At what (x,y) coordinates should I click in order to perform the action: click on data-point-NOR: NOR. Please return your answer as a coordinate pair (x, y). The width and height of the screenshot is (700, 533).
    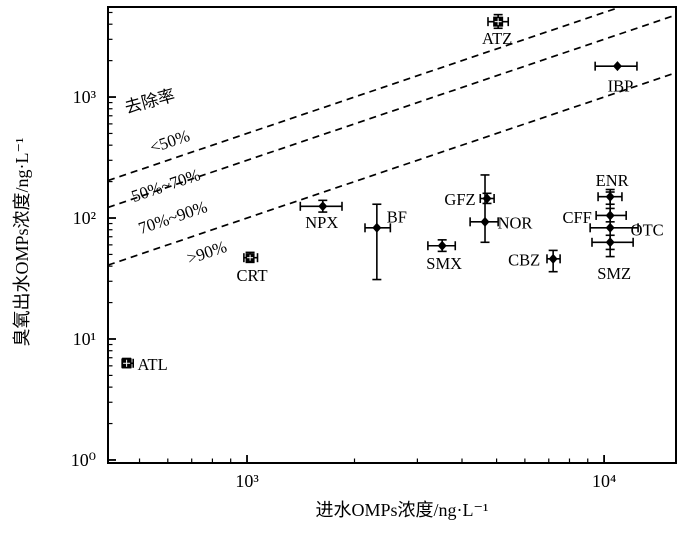
    Looking at the image, I should click on (501, 209).